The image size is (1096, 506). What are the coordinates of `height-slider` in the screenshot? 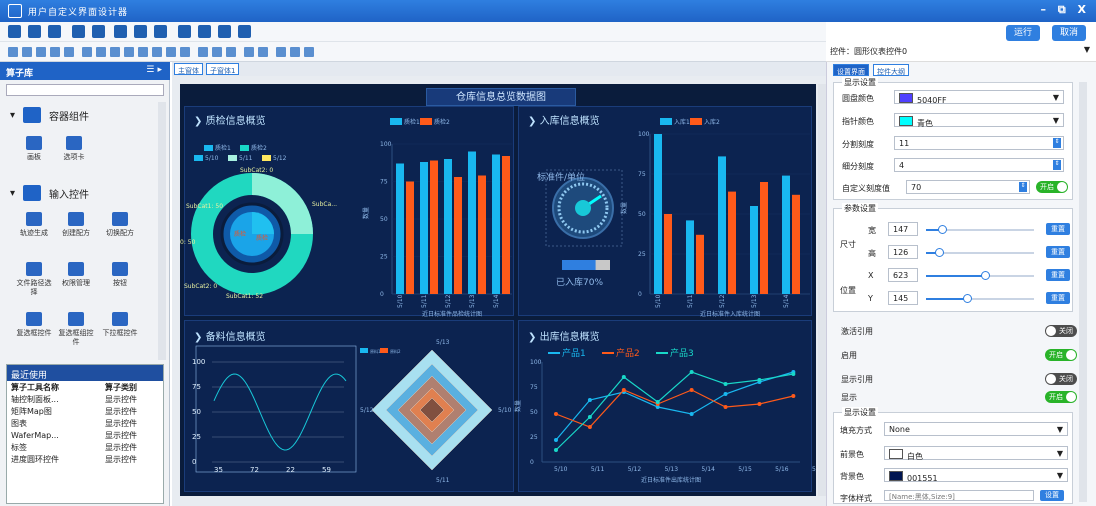 It's located at (980, 252).